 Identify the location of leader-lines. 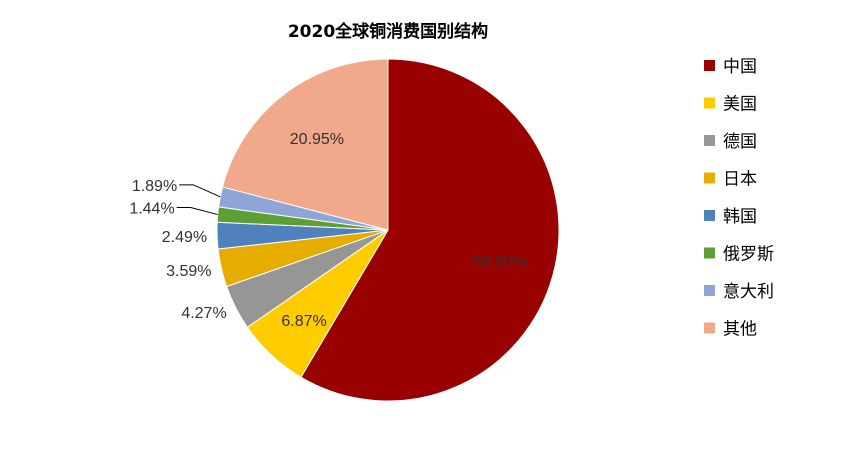
(198, 200).